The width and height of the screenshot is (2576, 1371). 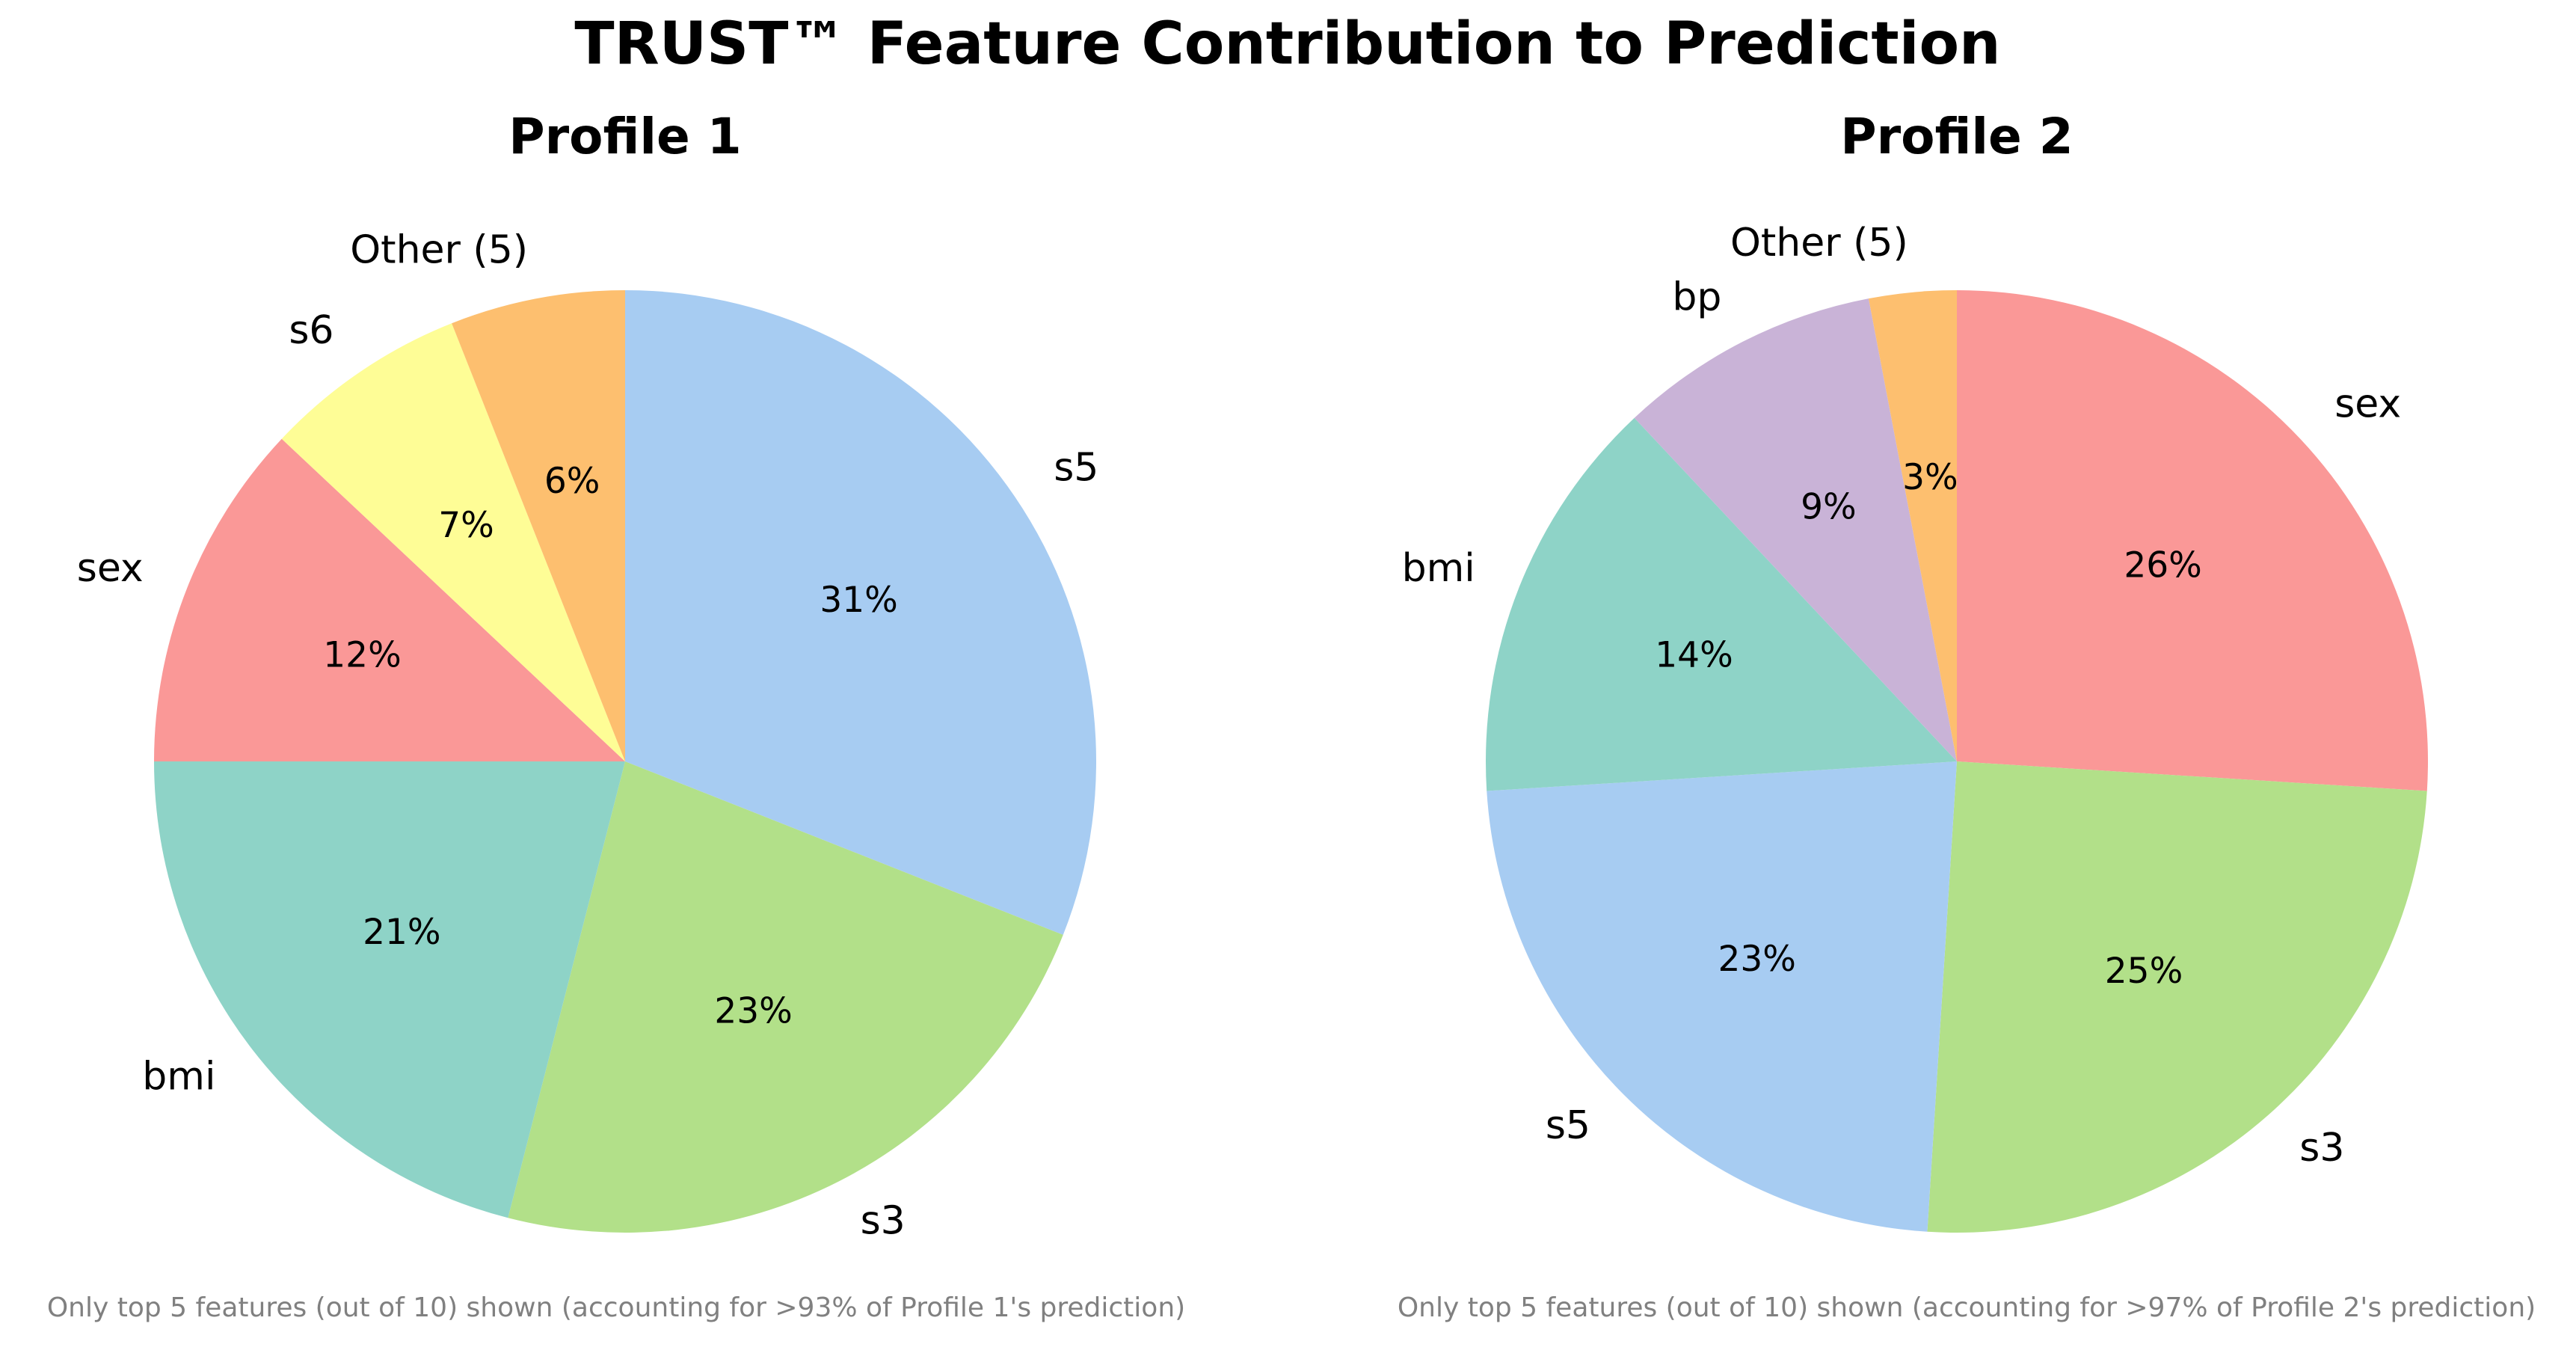 I want to click on slice-label-sex-profile-2: sex, so click(x=2367, y=404).